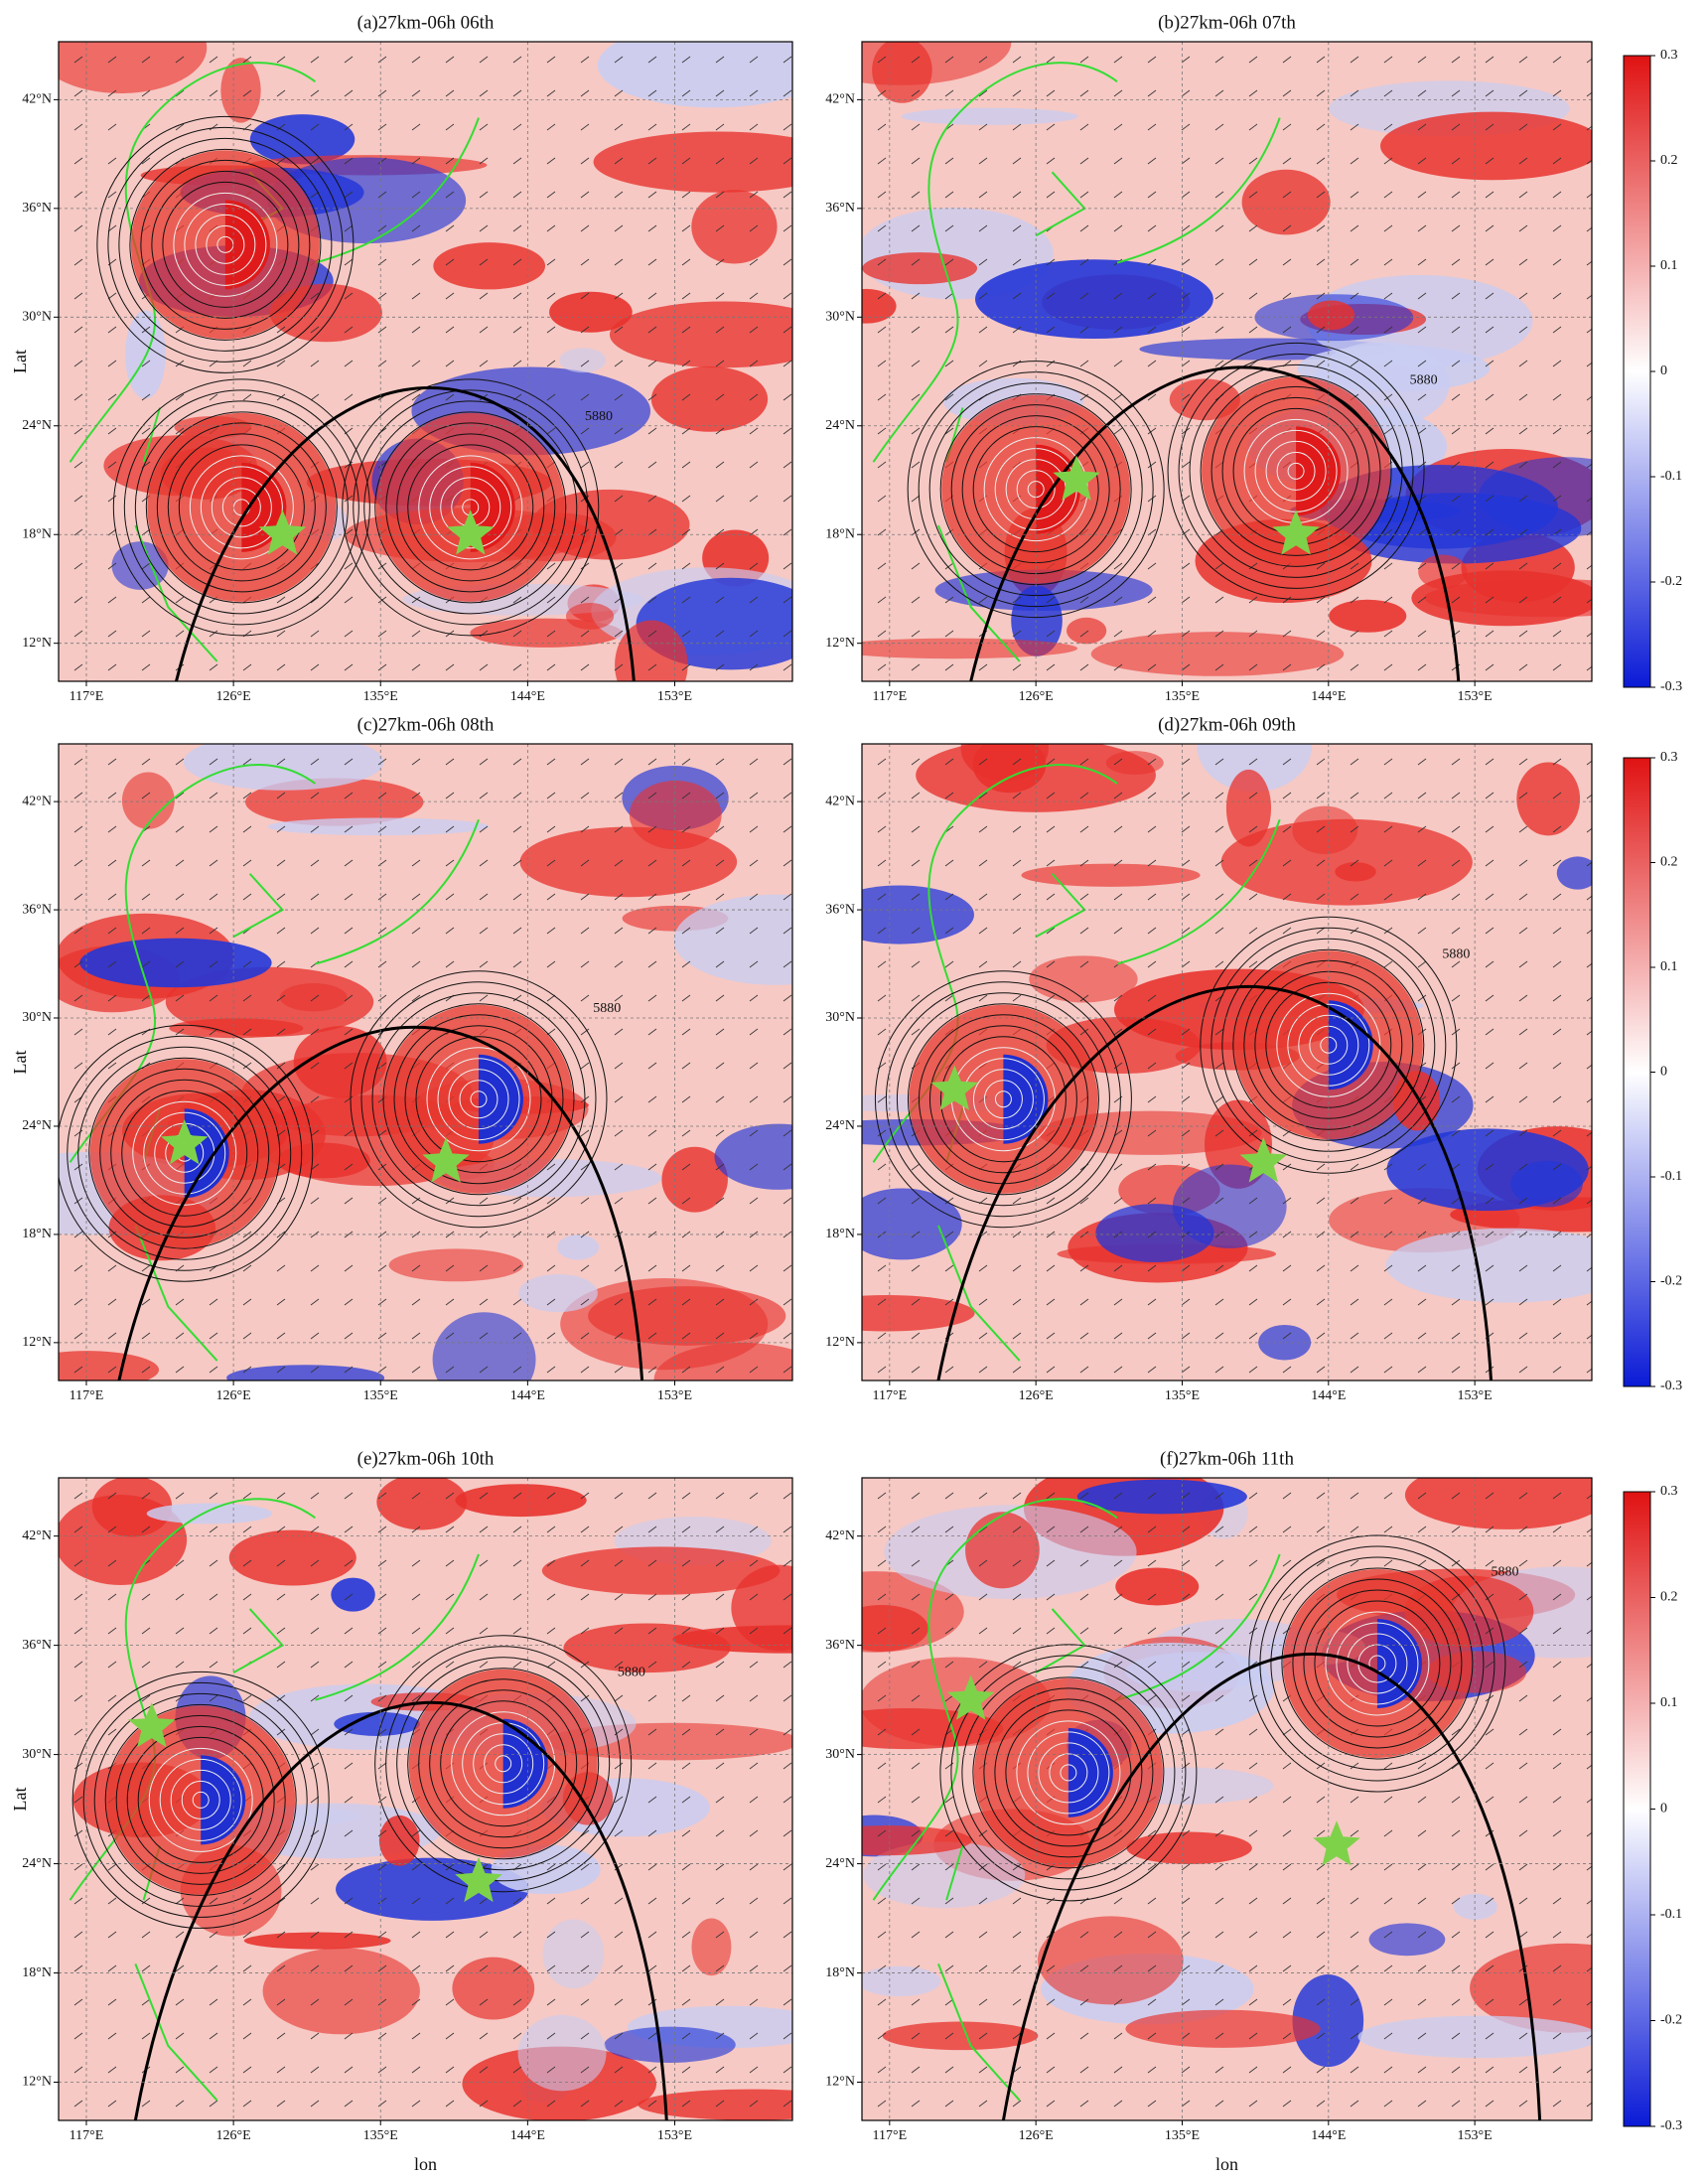  What do you see at coordinates (674, 1396) in the screenshot?
I see `x-tick-label: 153°E` at bounding box center [674, 1396].